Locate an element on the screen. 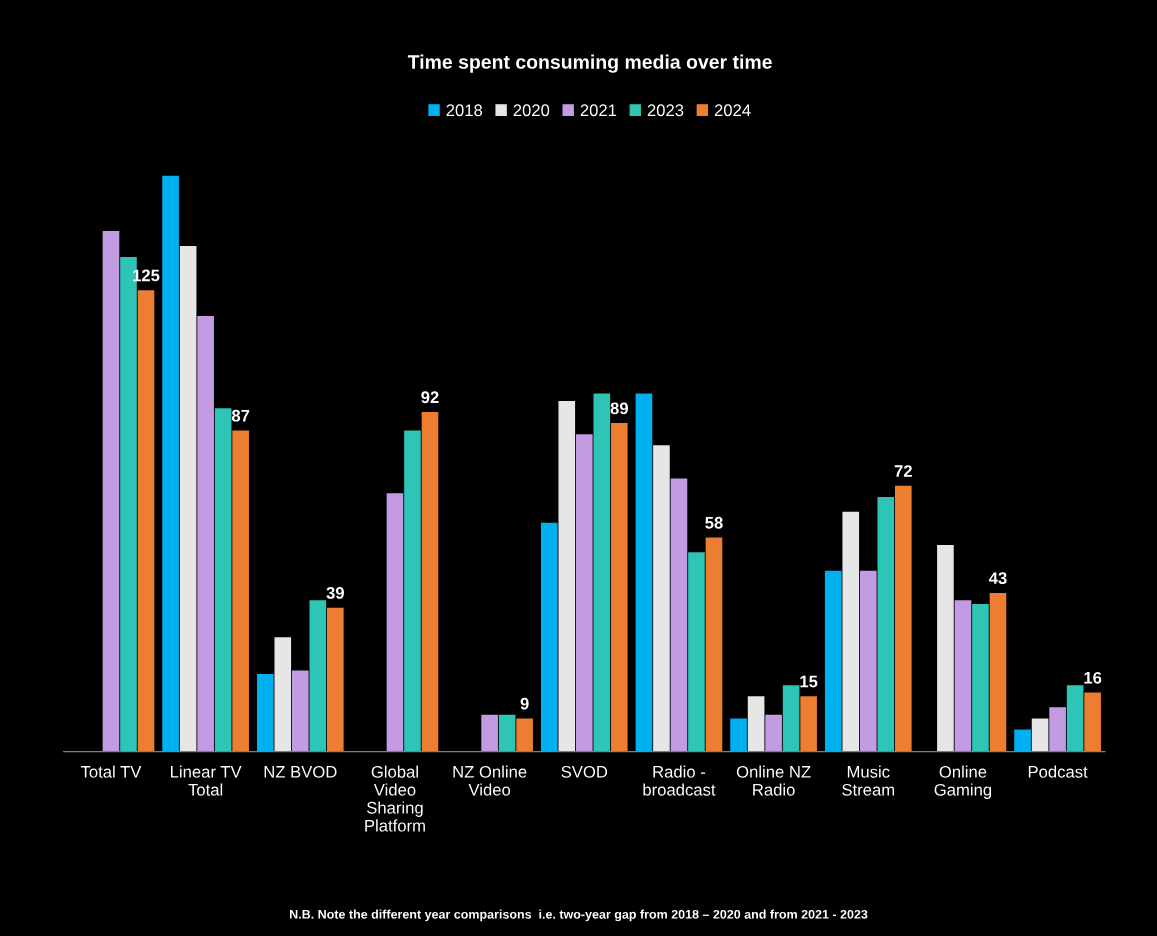 The width and height of the screenshot is (1157, 936). data-label: 58 is located at coordinates (714, 522).